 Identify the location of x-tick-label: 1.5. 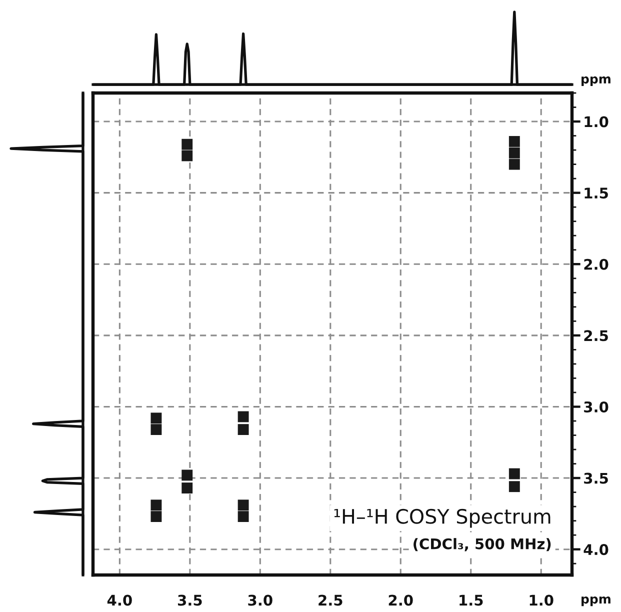
(471, 600).